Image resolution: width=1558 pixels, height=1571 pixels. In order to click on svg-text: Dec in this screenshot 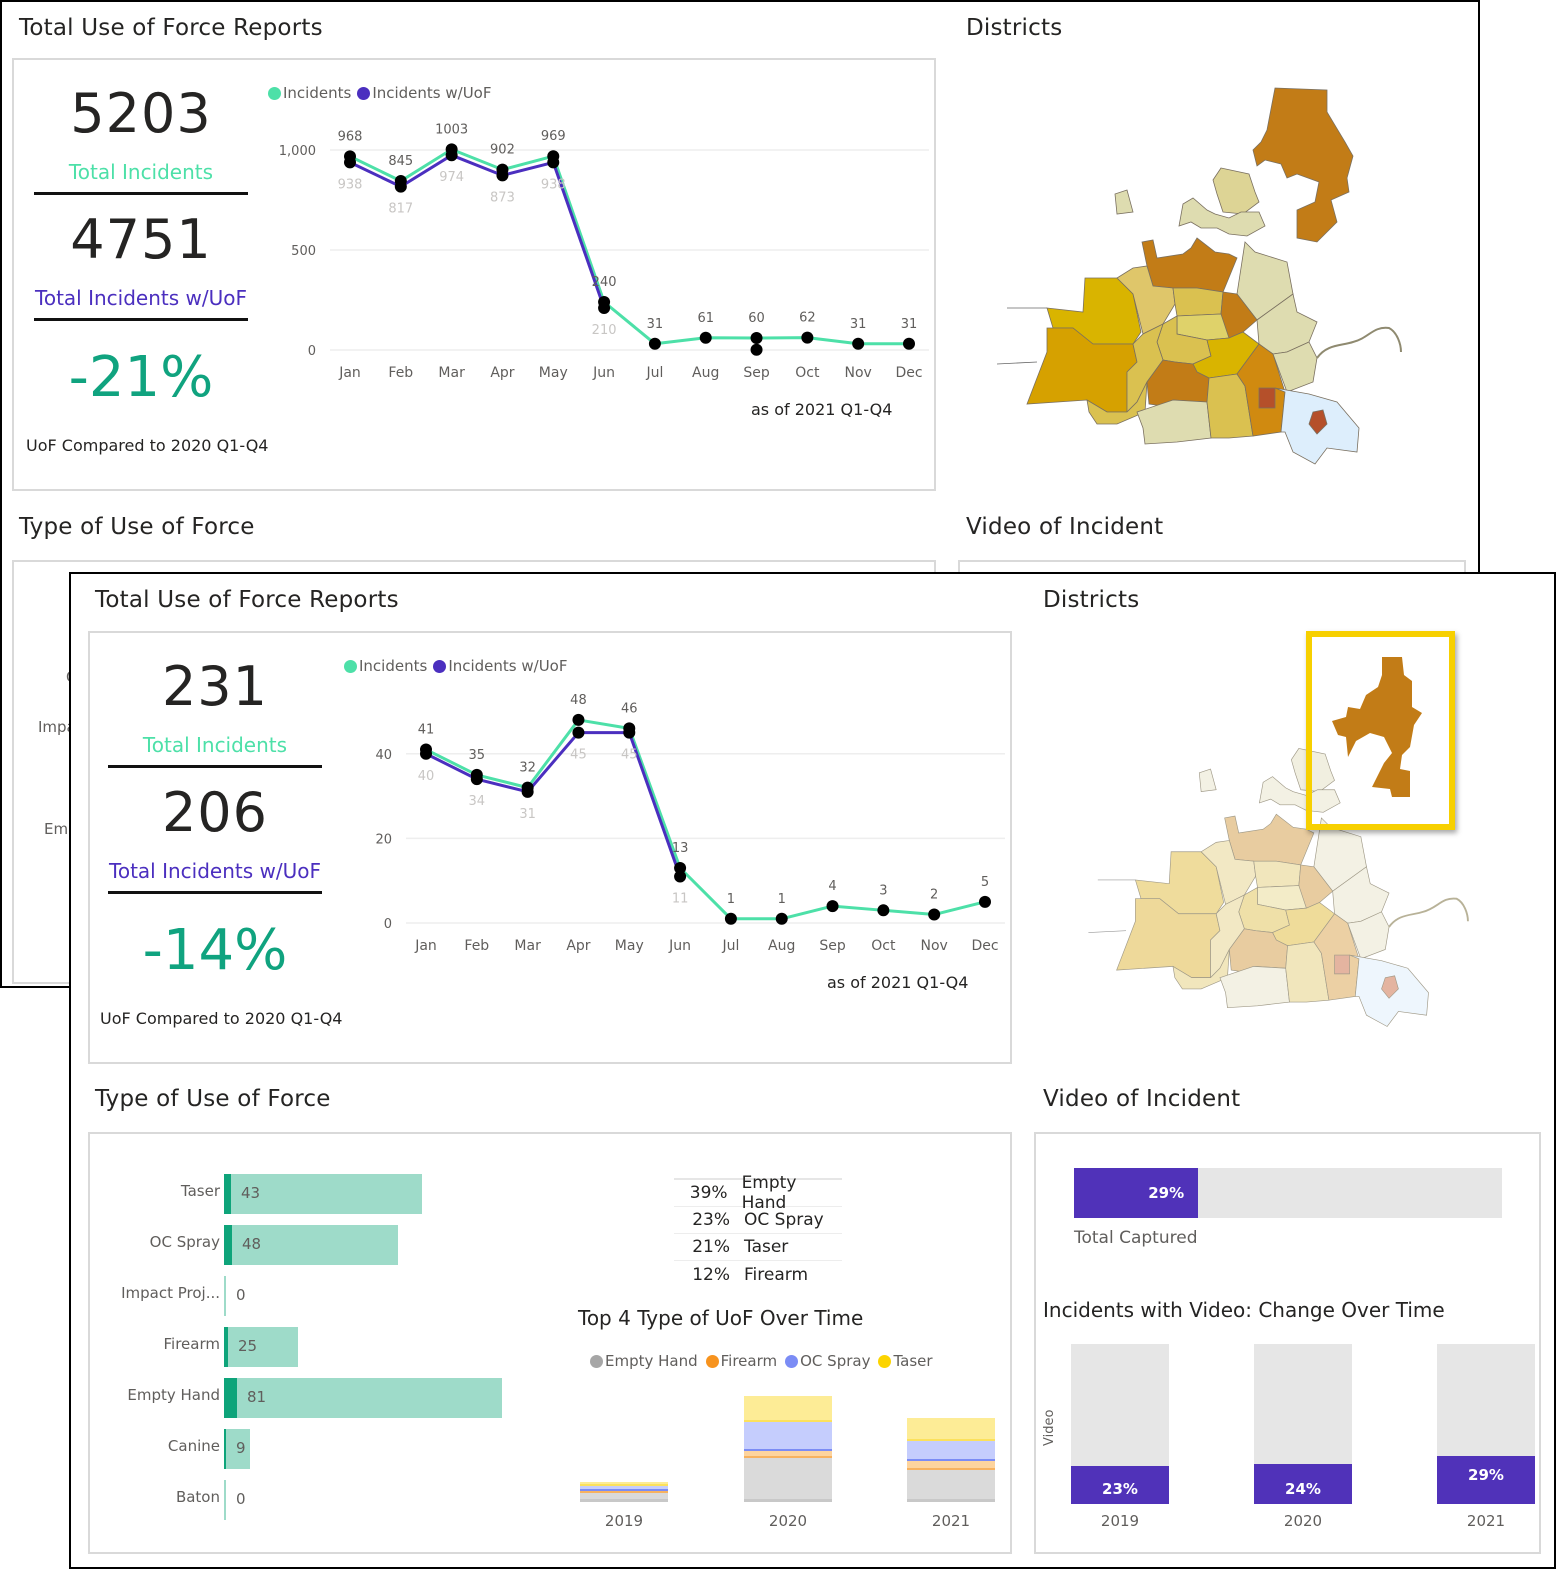, I will do `click(984, 946)`.